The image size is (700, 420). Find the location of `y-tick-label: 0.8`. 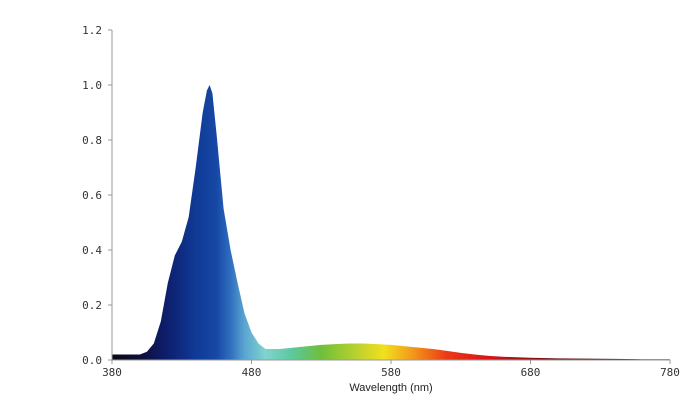

y-tick-label: 0.8 is located at coordinates (92, 140).